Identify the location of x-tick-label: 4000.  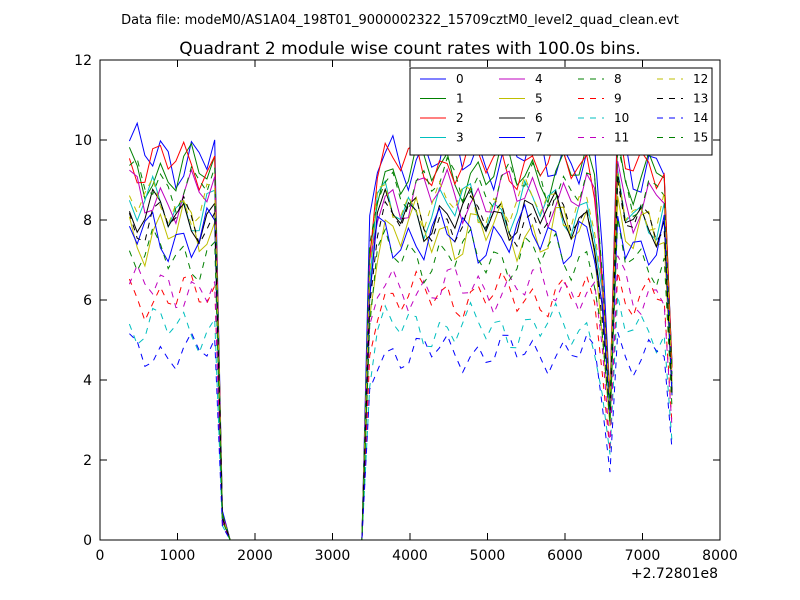
(410, 556).